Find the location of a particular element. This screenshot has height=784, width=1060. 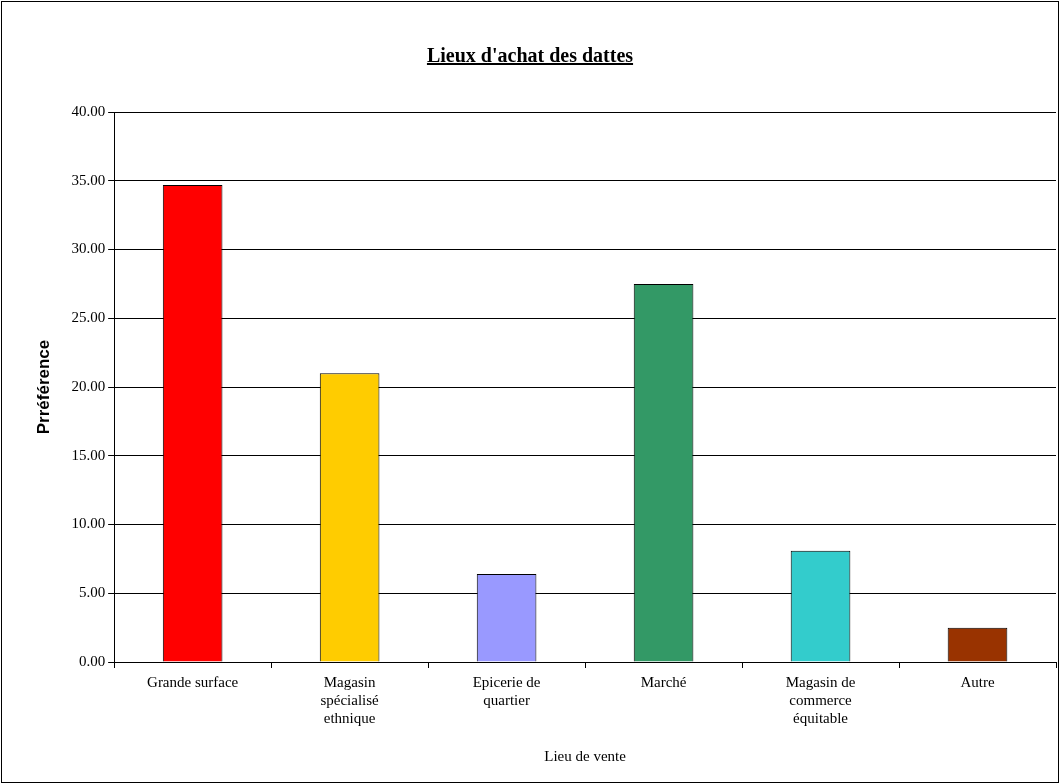

x-tick-label: Grande surface is located at coordinates (193, 681).